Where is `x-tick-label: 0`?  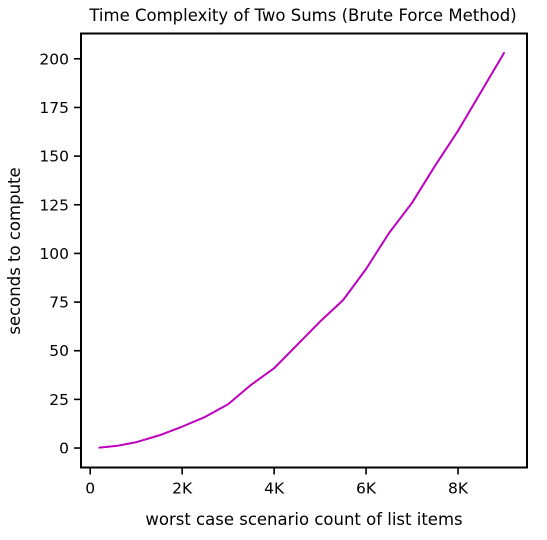
x-tick-label: 0 is located at coordinates (90, 489).